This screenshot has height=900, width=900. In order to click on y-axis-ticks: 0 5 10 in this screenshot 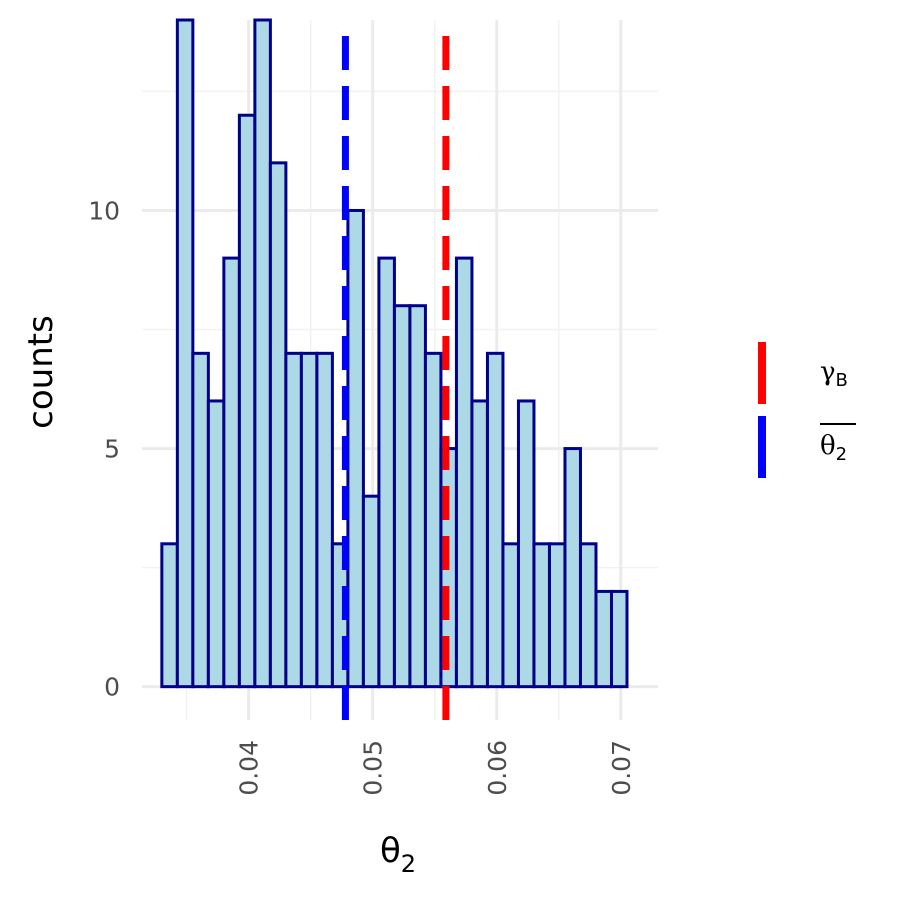, I will do `click(104, 448)`.